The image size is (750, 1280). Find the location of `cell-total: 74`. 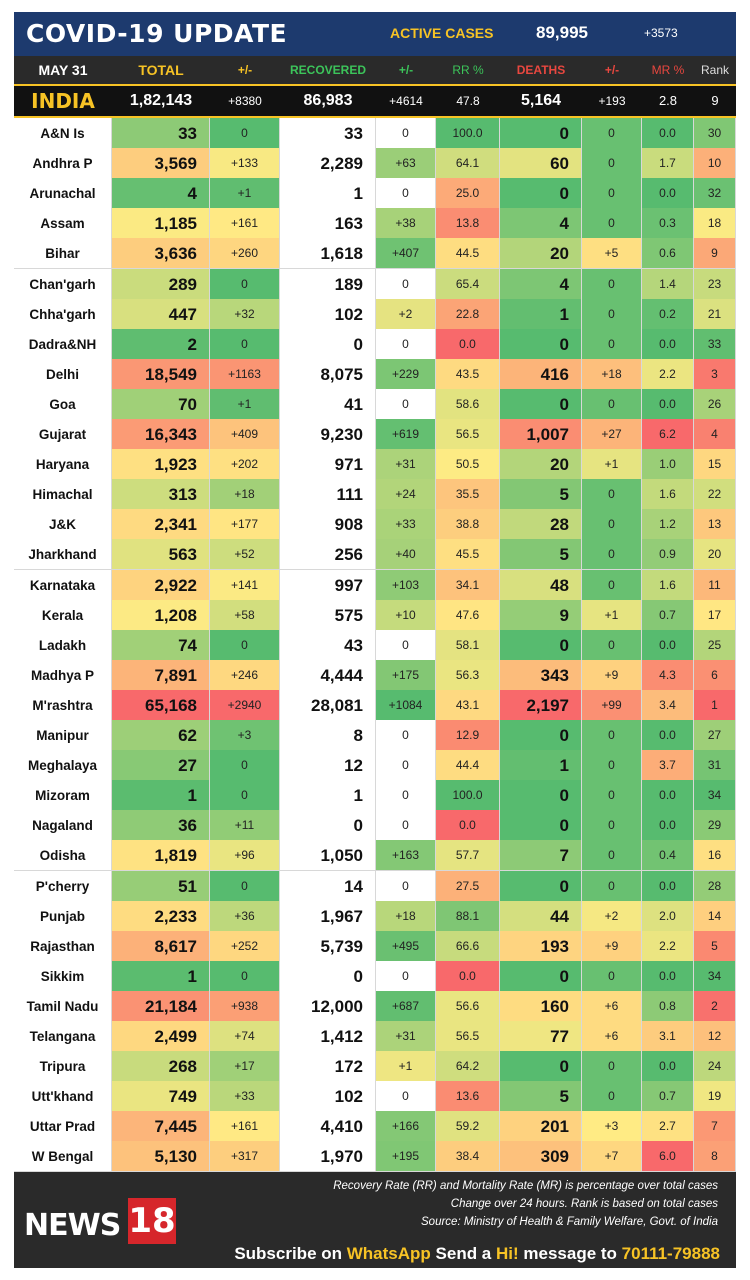

cell-total: 74 is located at coordinates (161, 645).